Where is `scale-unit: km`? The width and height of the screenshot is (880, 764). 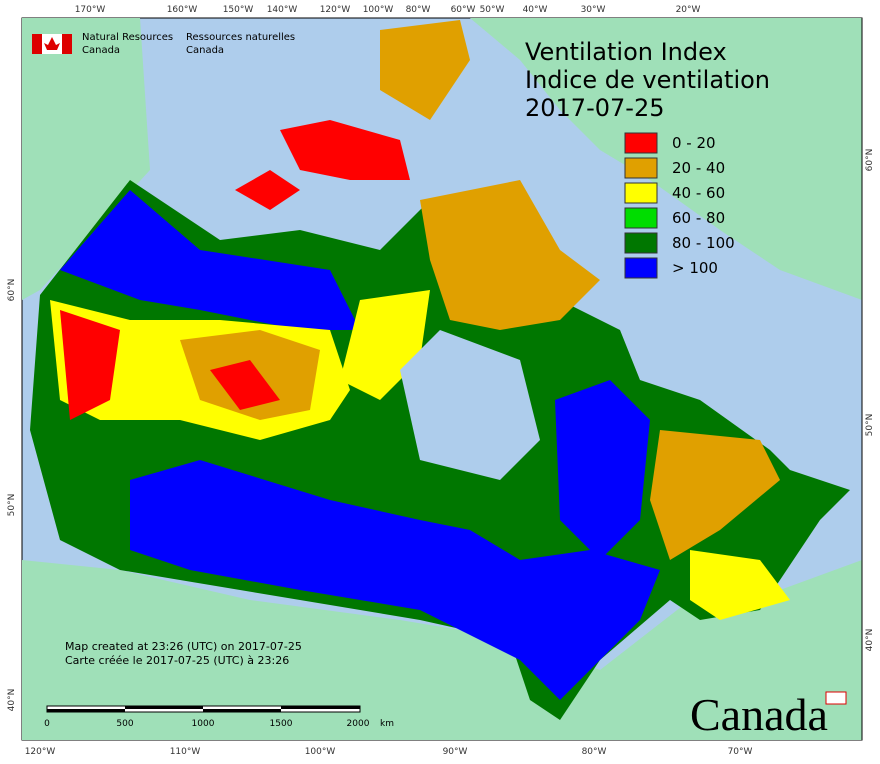
scale-unit: km is located at coordinates (387, 724).